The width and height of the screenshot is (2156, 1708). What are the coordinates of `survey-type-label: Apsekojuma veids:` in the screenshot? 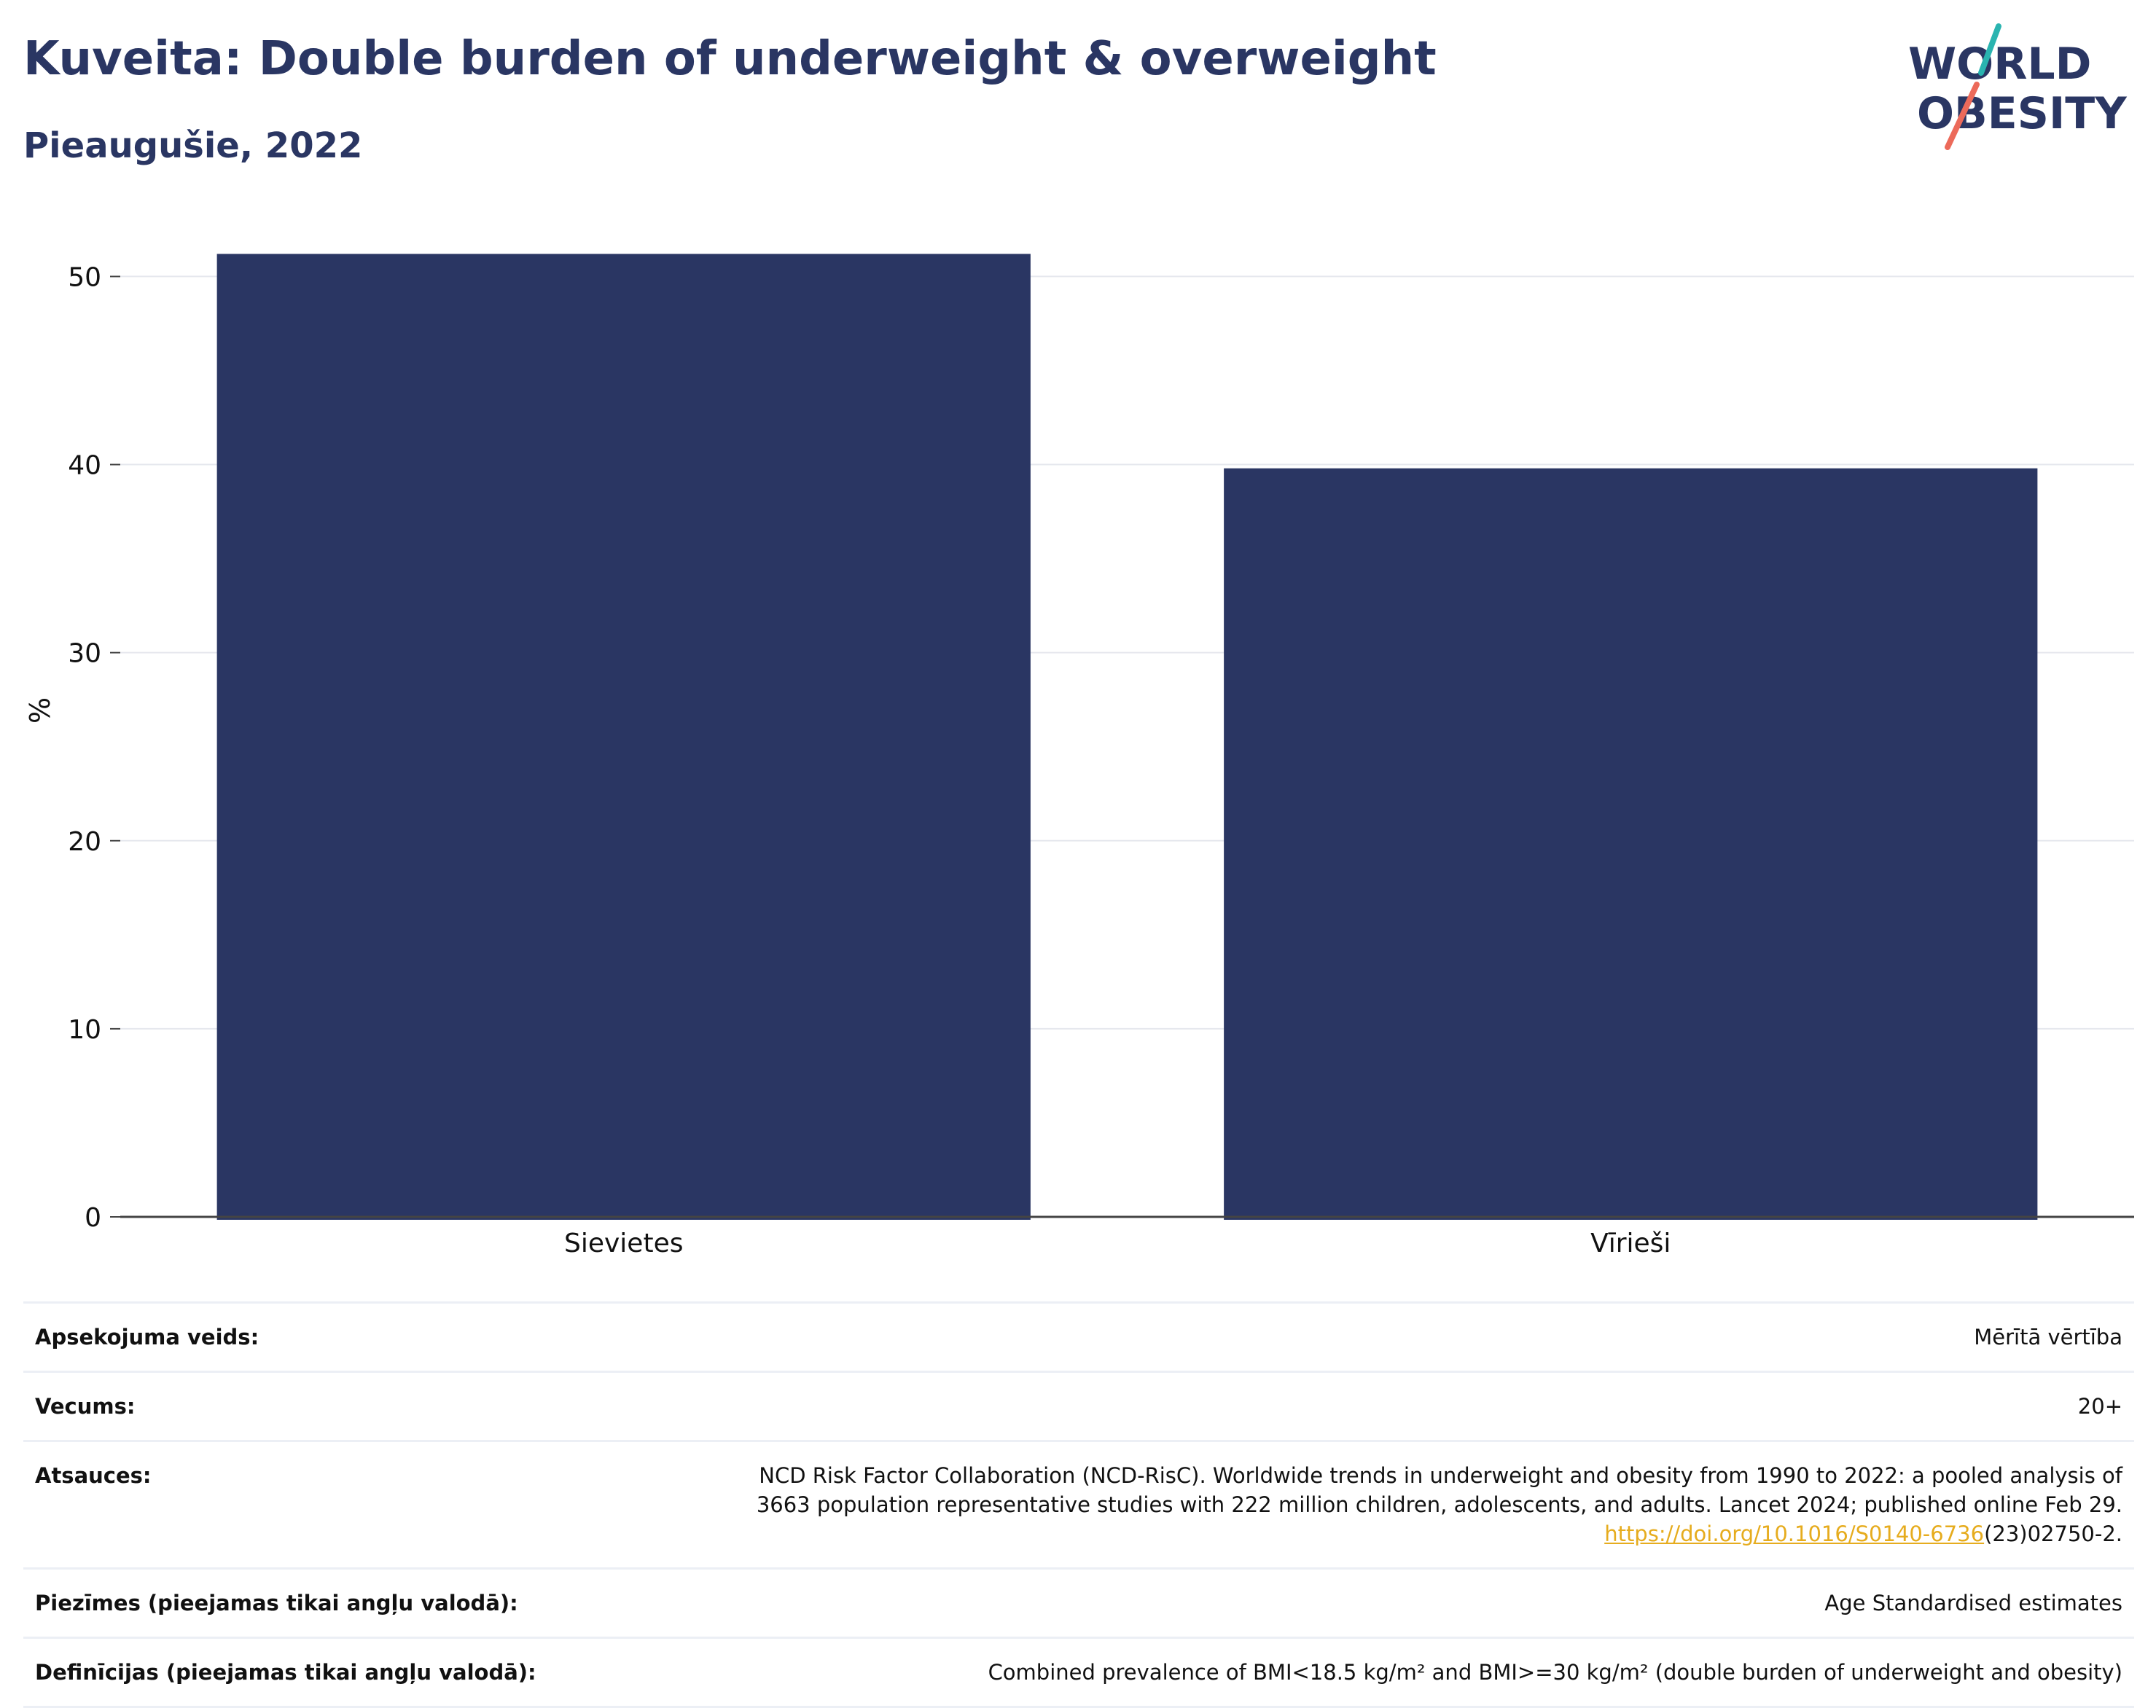 It's located at (147, 1337).